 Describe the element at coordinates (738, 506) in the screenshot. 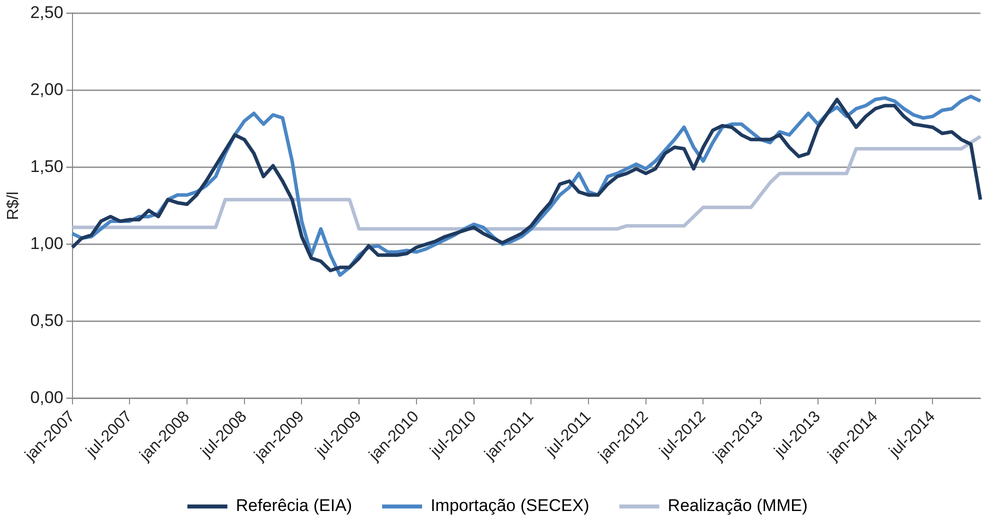

I see `legend-label: Realização (MME)` at that location.